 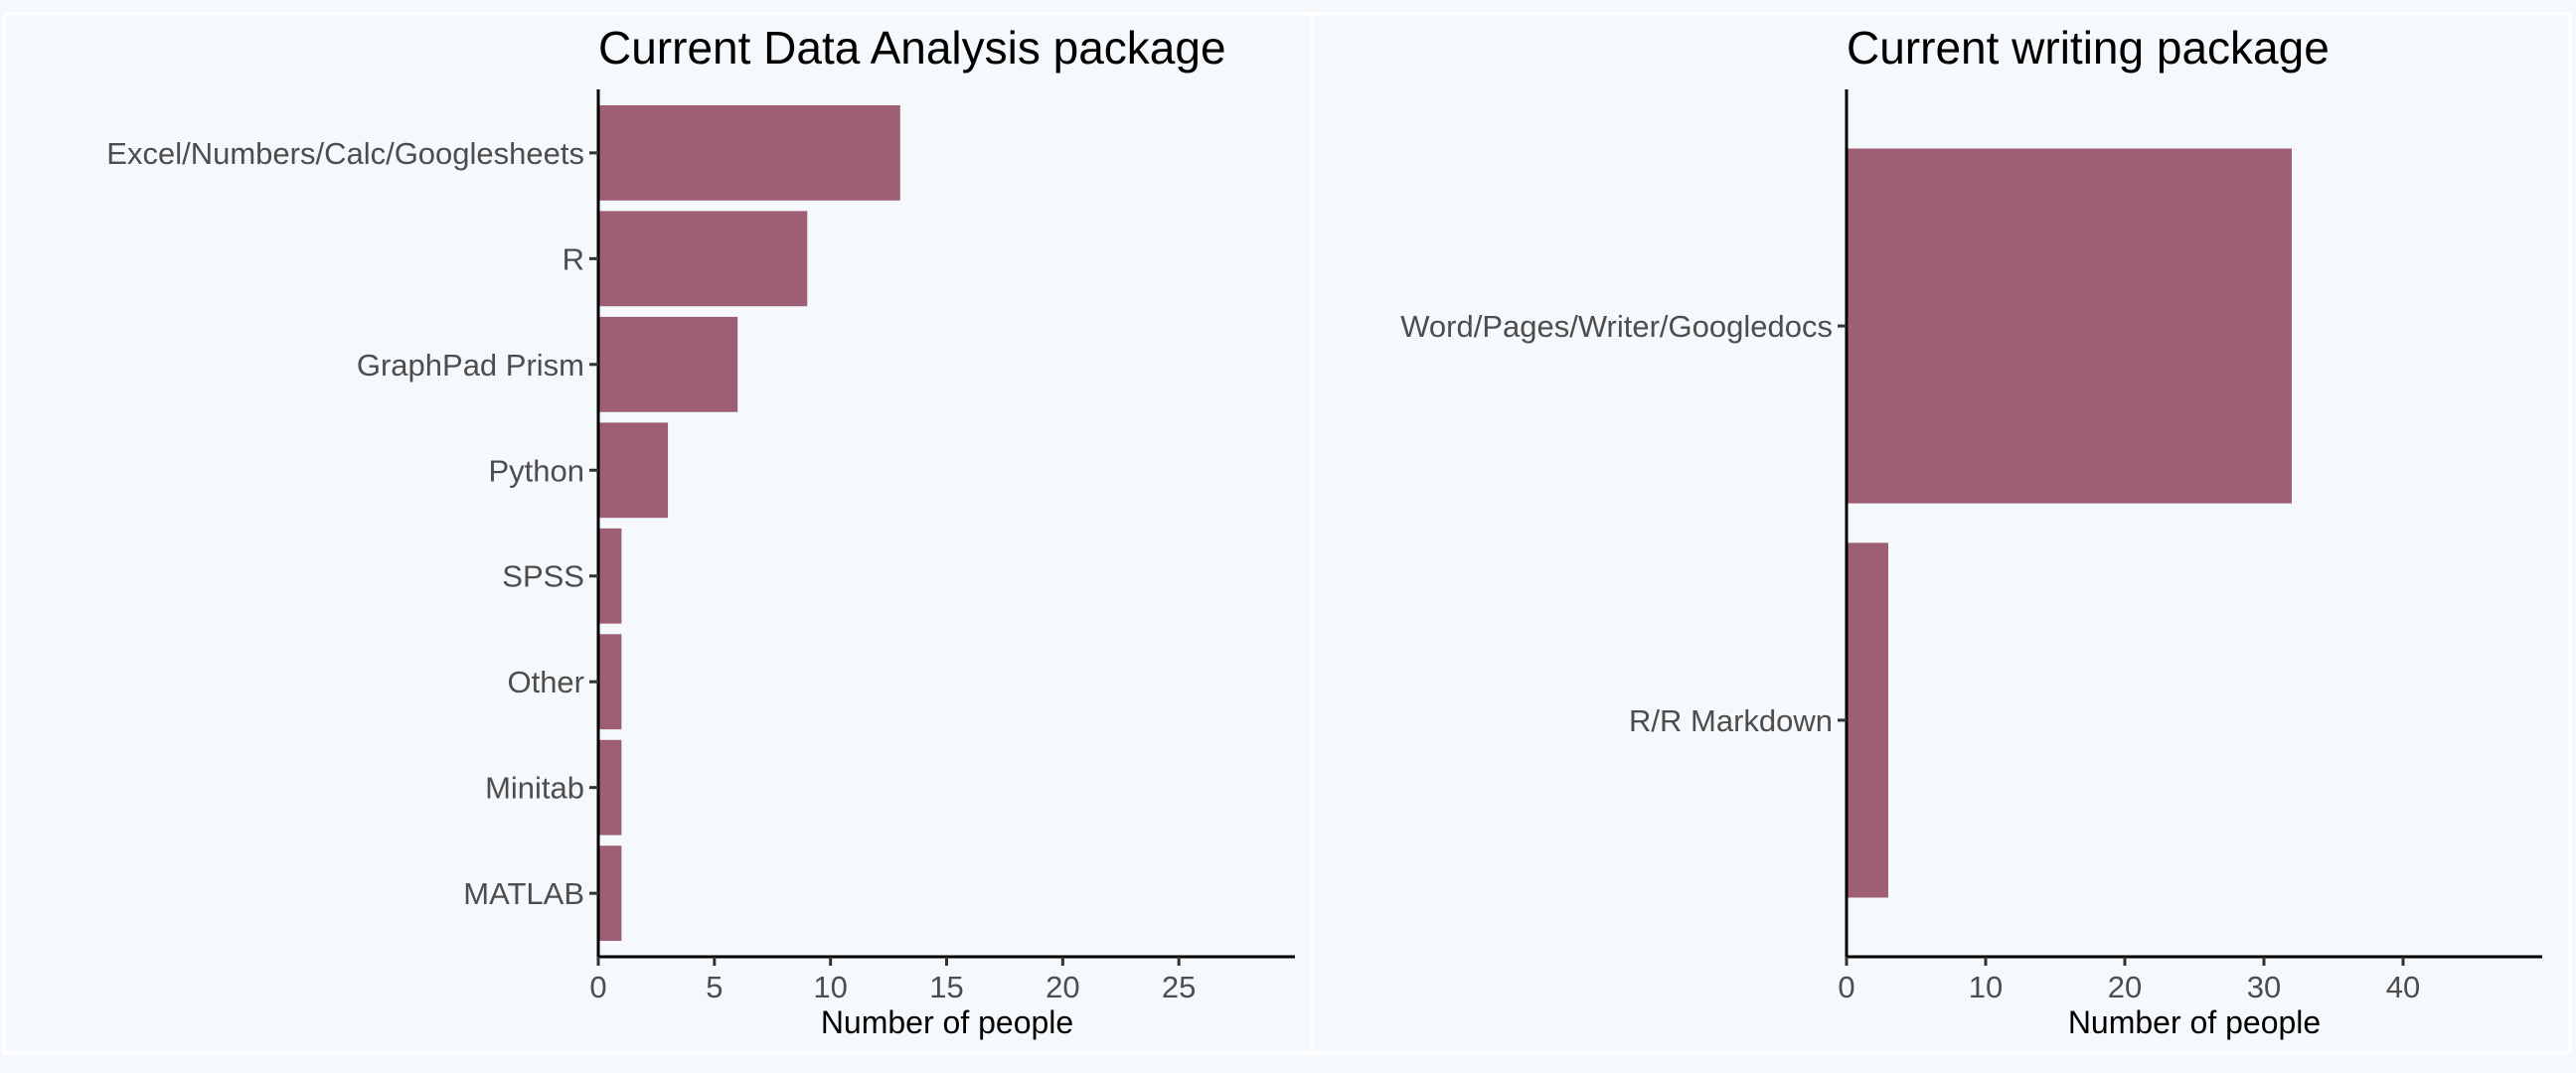 I want to click on chart-title: Current writing package, so click(x=2088, y=48).